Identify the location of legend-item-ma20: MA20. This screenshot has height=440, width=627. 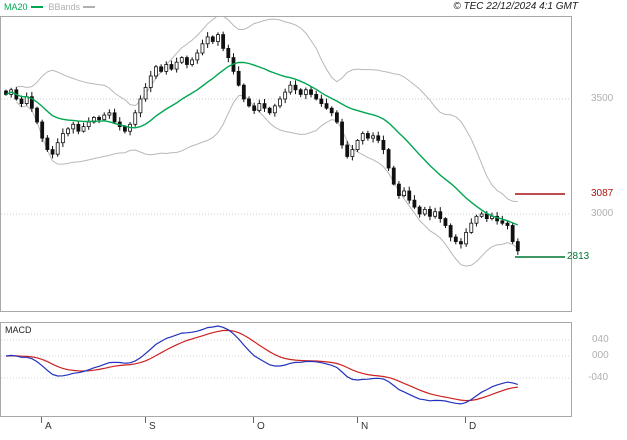
(23, 7).